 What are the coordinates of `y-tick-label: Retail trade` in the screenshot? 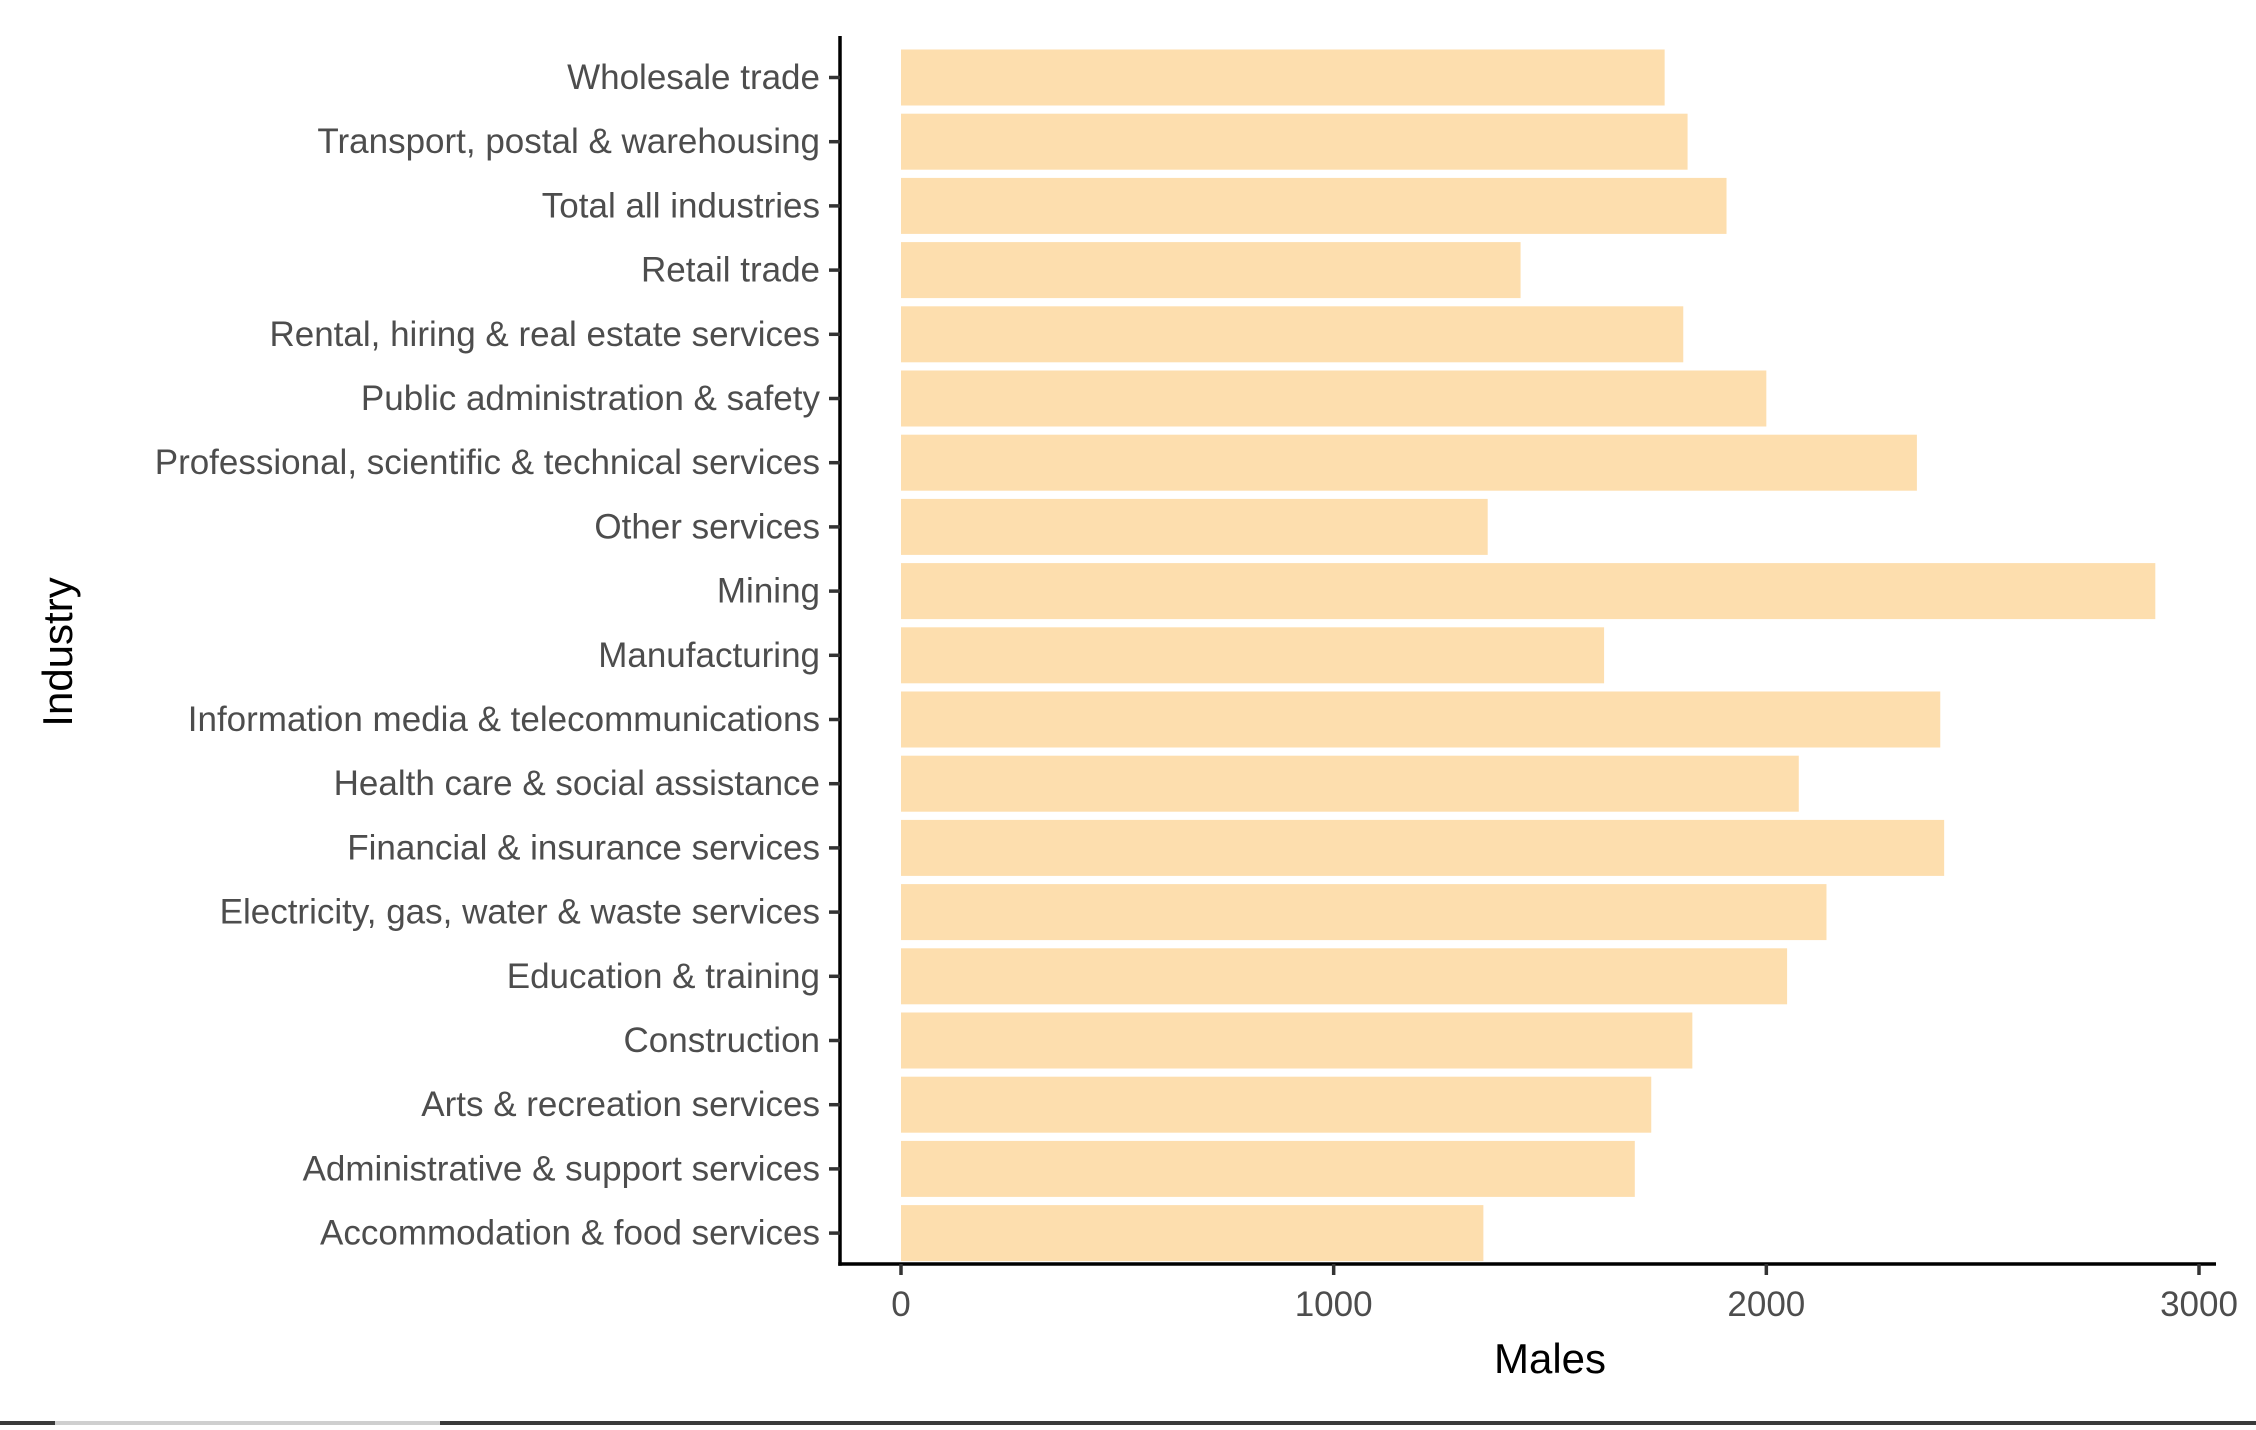 It's located at (730, 270).